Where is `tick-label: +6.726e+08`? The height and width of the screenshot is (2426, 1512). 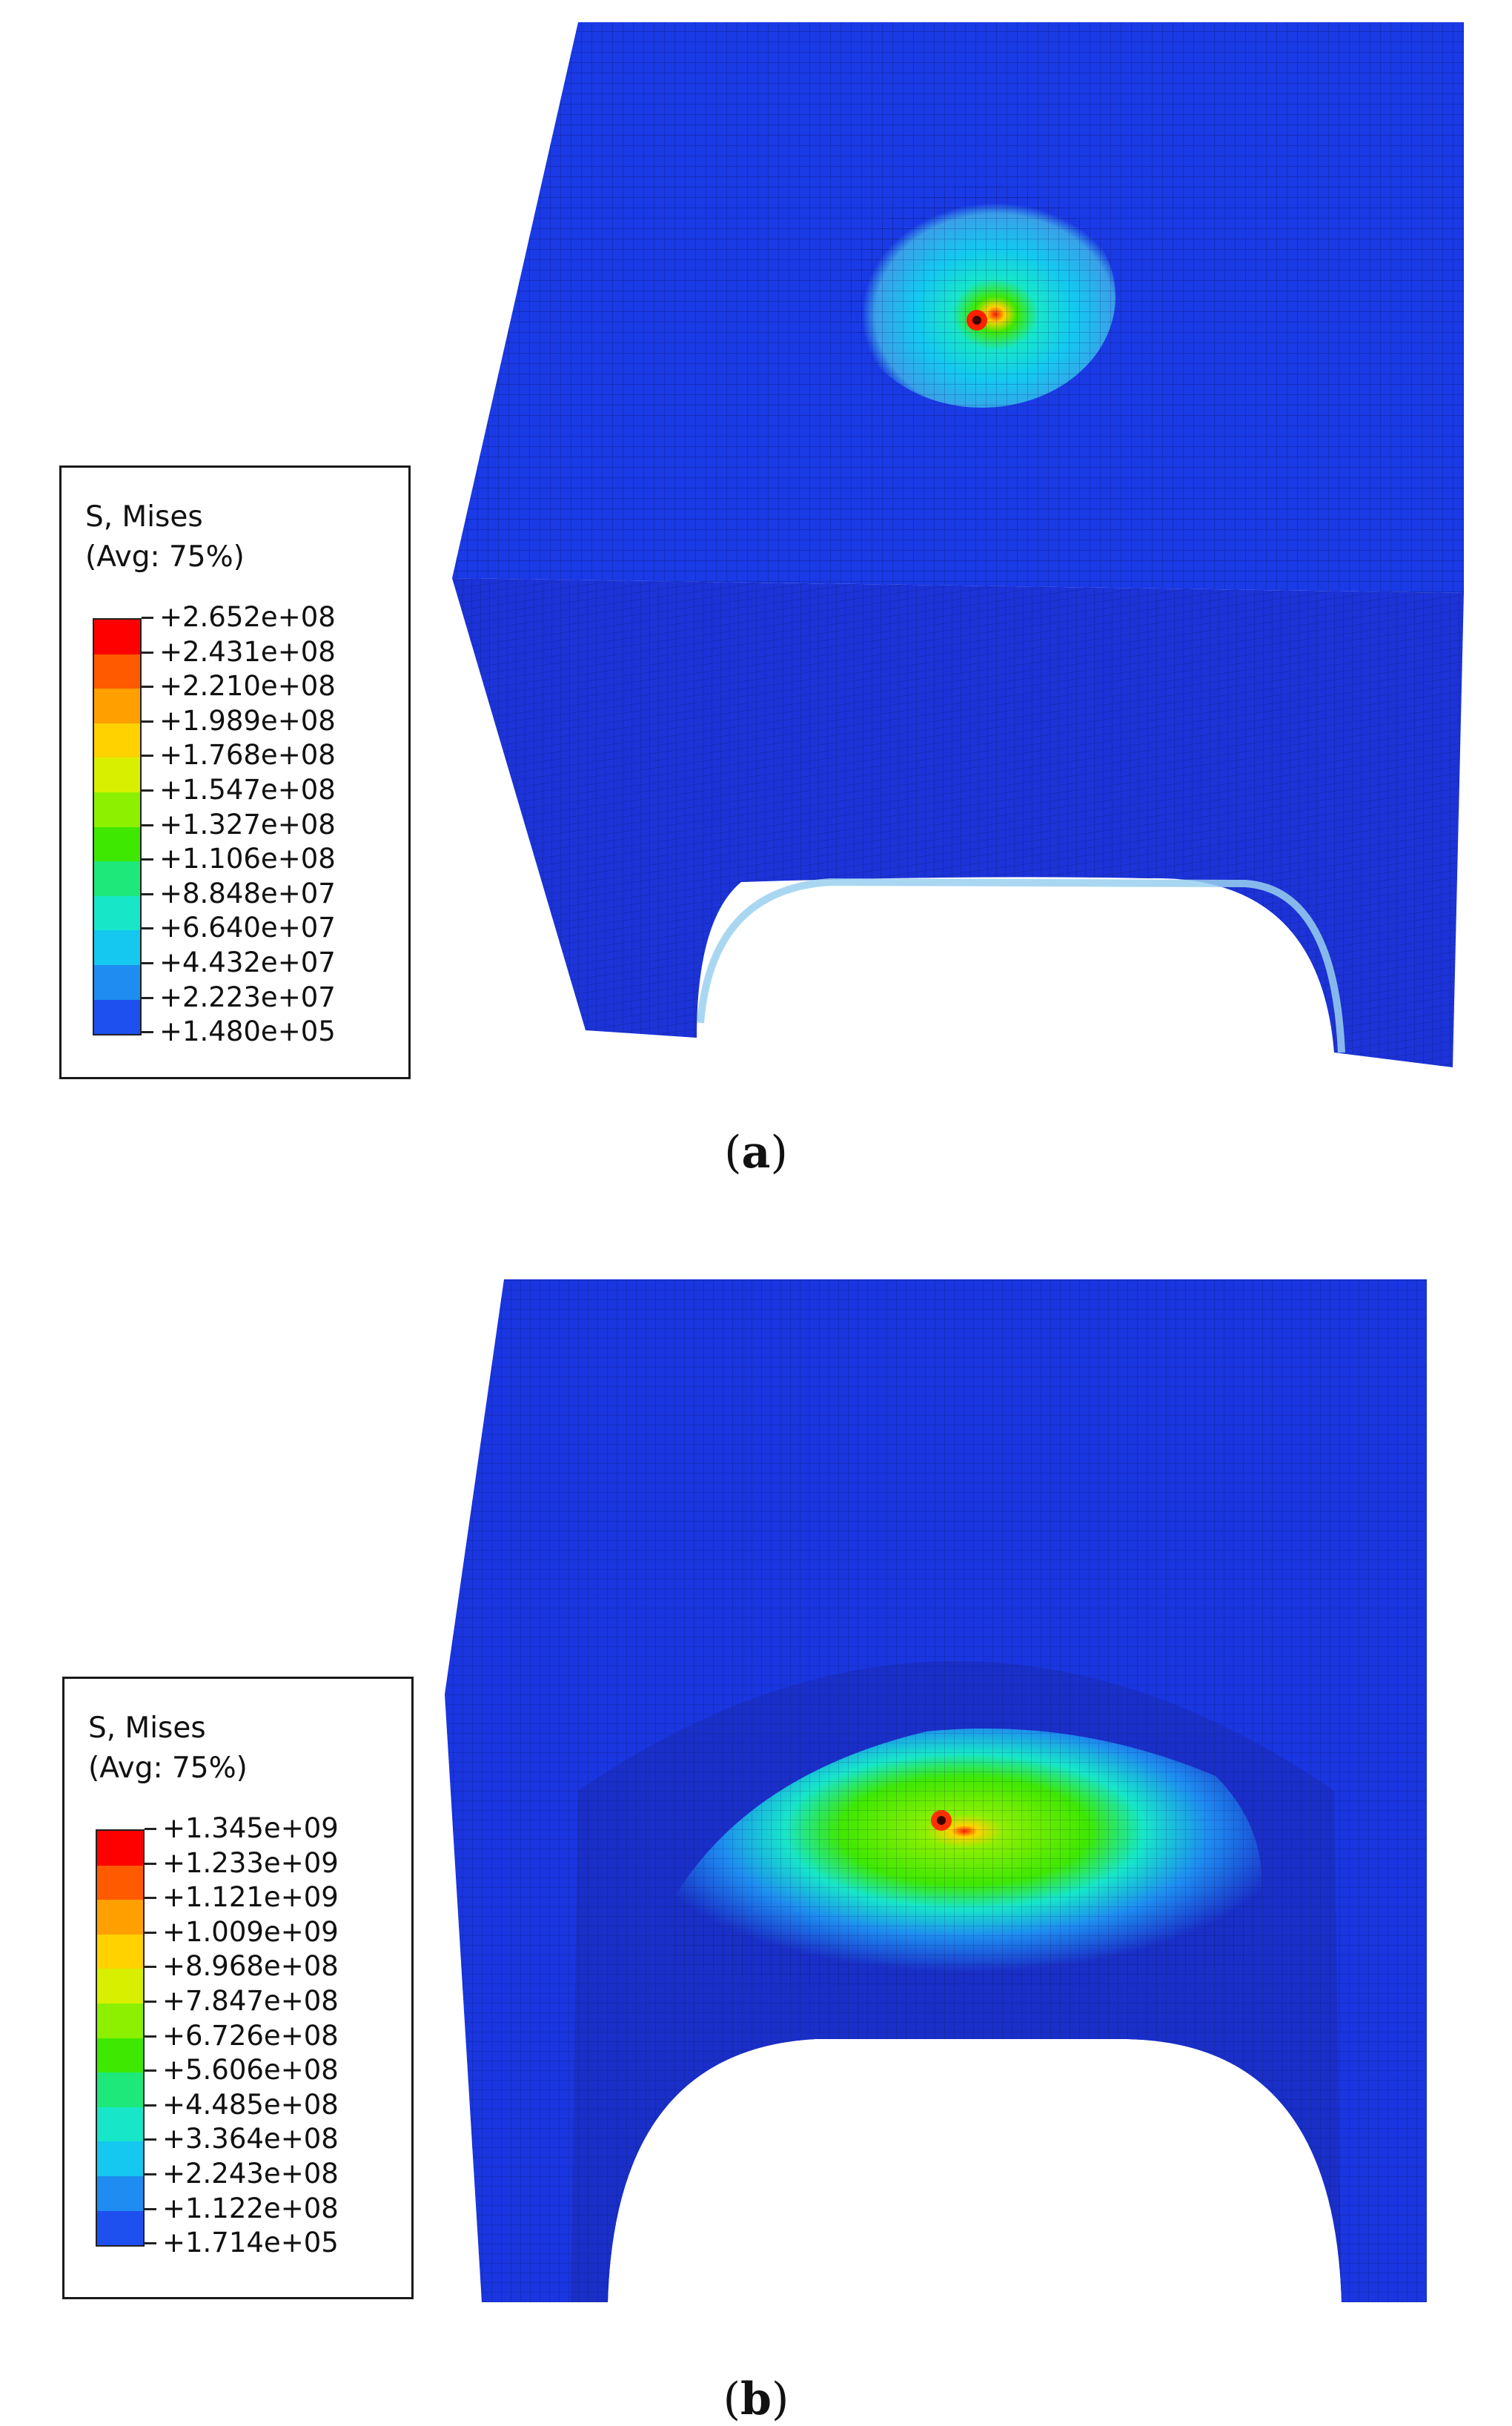 tick-label: +6.726e+08 is located at coordinates (251, 2035).